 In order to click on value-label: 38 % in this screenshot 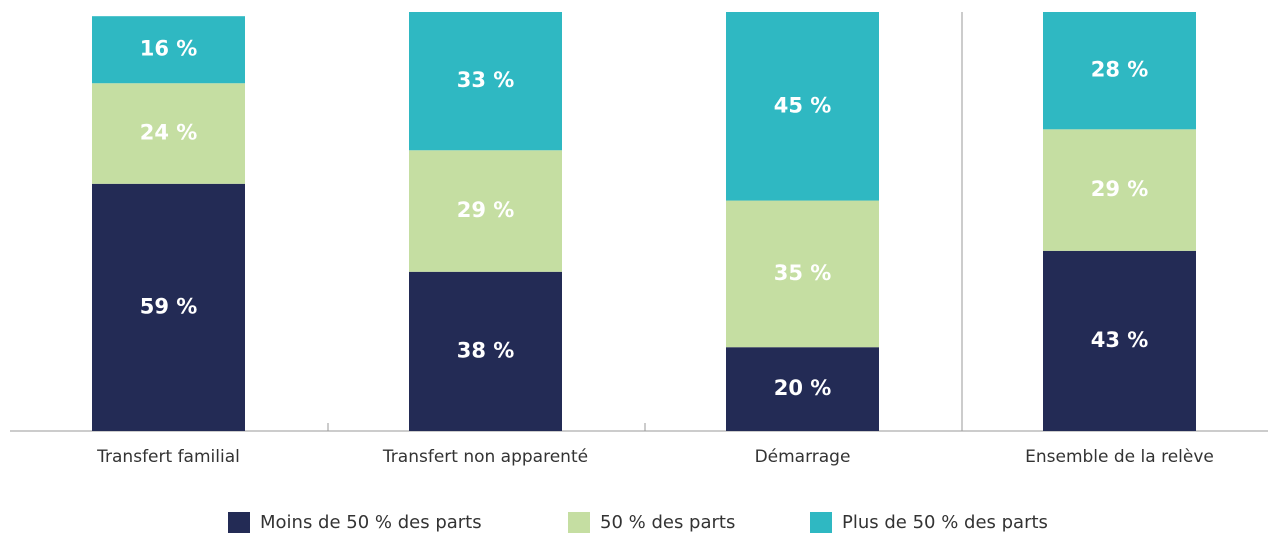, I will do `click(486, 350)`.